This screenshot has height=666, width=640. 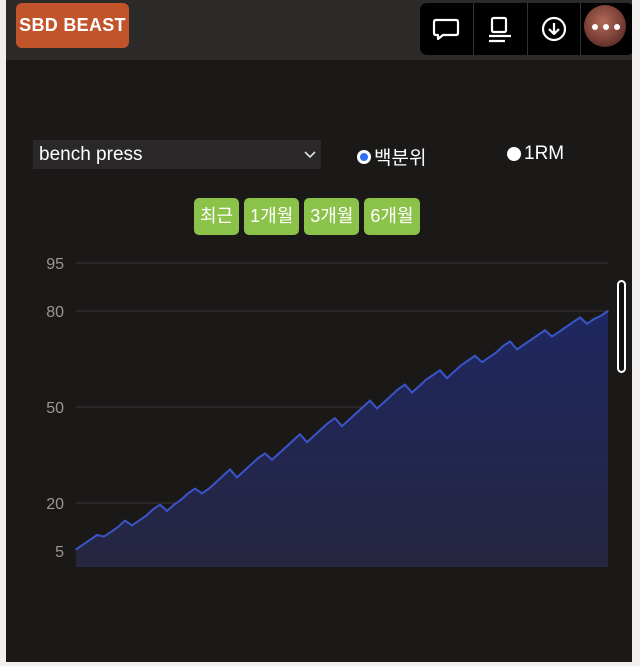 What do you see at coordinates (319, 30) in the screenshot?
I see `top-bar: SBD BEAST` at bounding box center [319, 30].